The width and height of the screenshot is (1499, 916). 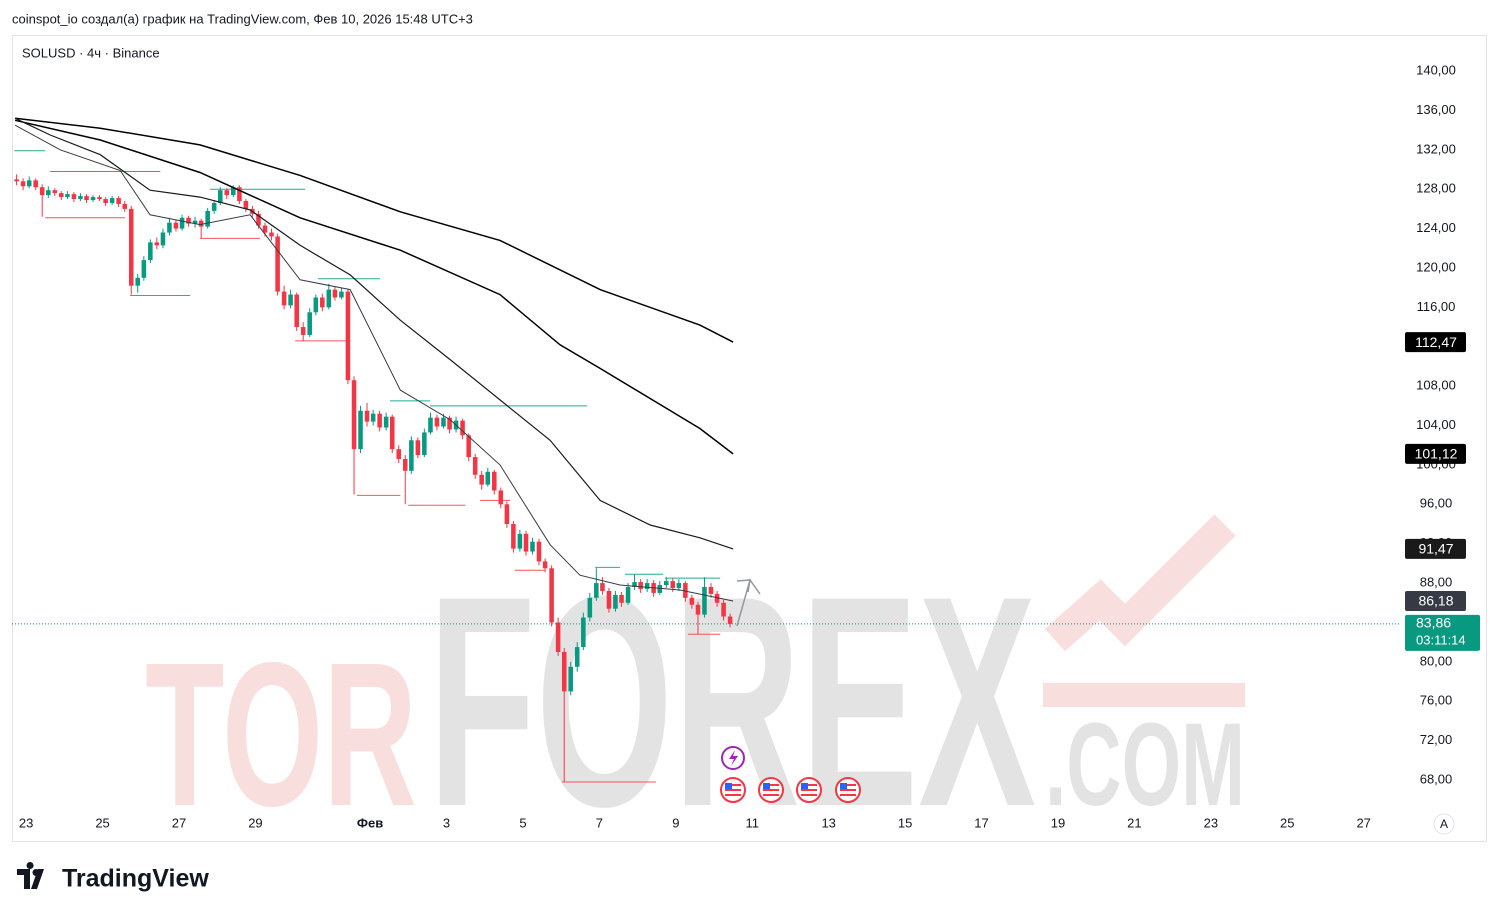 I want to click on last-price-badge, so click(x=1442, y=632).